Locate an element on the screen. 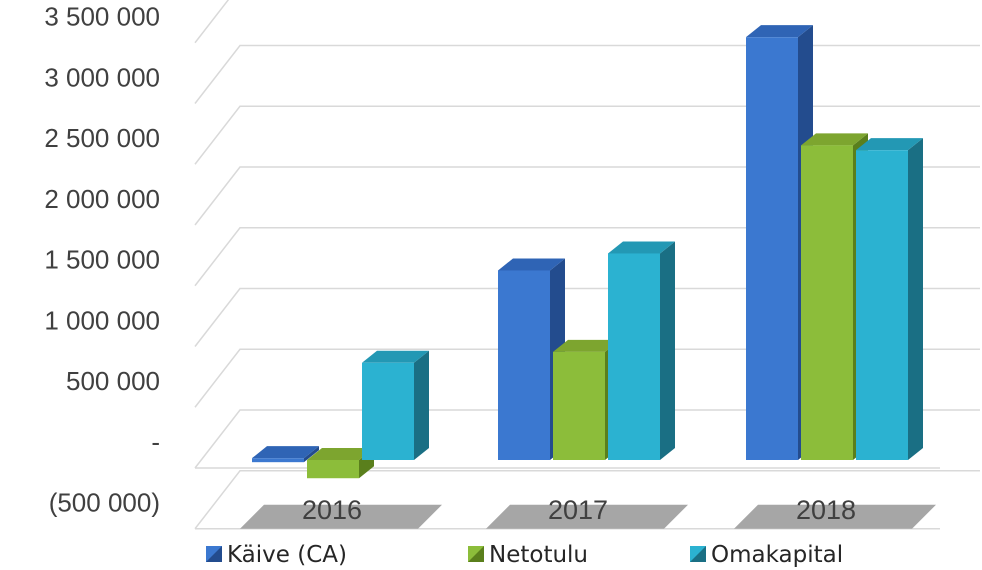  y-tick-label: - is located at coordinates (155, 442).